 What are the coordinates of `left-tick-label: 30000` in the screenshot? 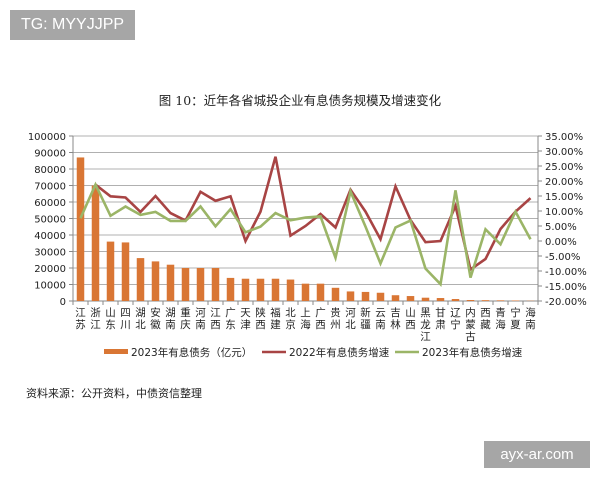 It's located at (50, 253).